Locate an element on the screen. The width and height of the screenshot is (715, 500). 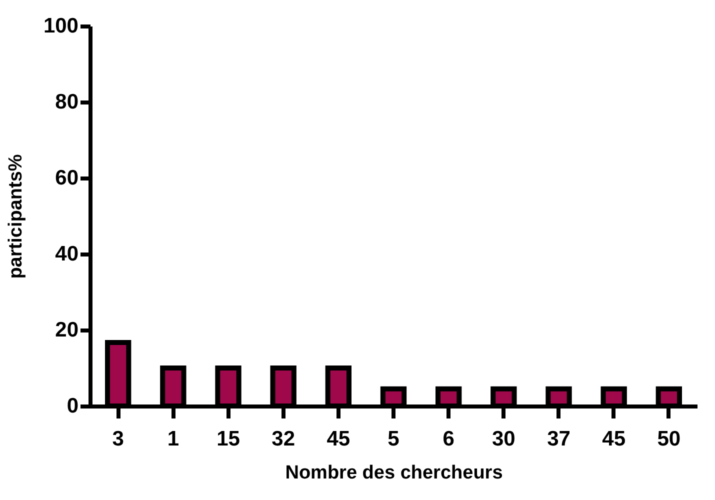
x-tick-label: 6 is located at coordinates (448, 439).